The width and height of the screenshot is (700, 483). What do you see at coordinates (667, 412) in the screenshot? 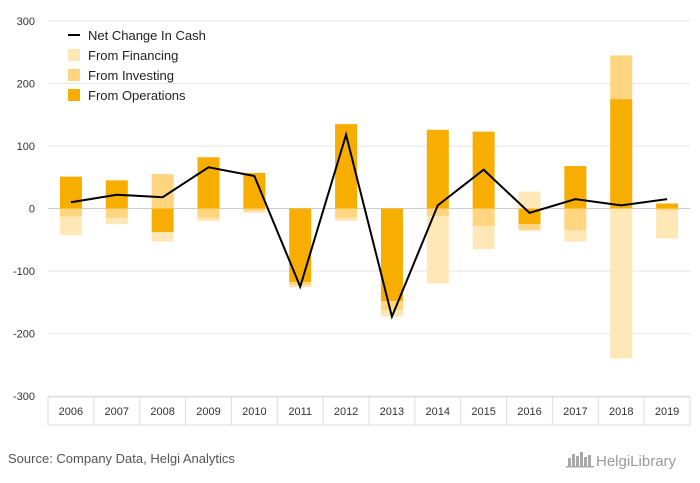
I see `x-tick-label: 2019` at bounding box center [667, 412].